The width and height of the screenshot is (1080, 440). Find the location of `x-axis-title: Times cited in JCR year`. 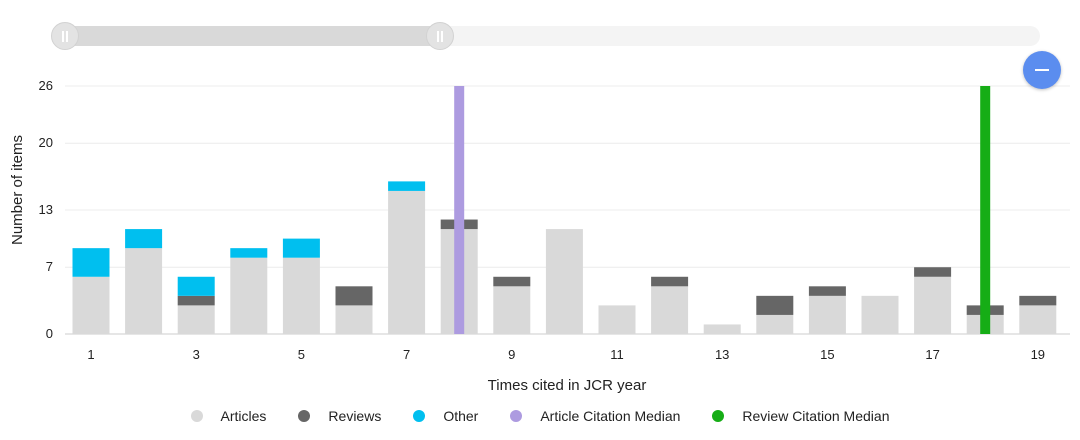

x-axis-title: Times cited in JCR year is located at coordinates (567, 385).